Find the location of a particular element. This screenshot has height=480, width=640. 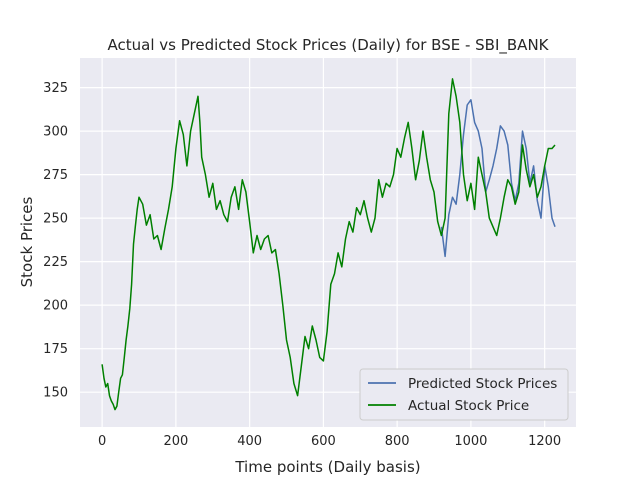

x-axis-ticks: 0 200 400 600 800 1000 1200 is located at coordinates (329, 441).